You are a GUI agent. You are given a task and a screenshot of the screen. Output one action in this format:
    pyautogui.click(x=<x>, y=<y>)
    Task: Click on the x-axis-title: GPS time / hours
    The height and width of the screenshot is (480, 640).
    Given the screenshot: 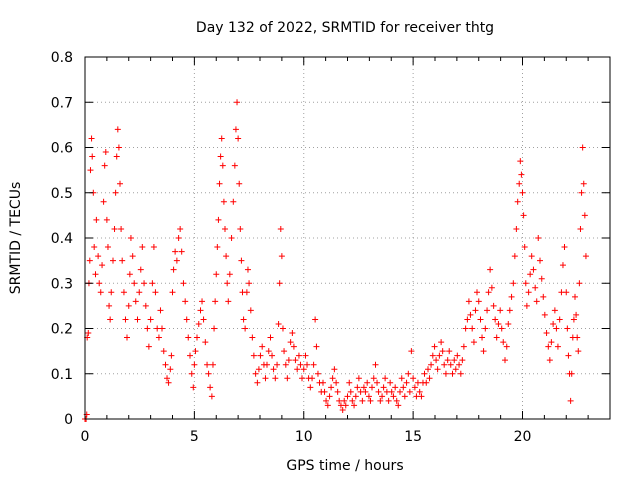 What is the action you would take?
    pyautogui.click(x=344, y=466)
    